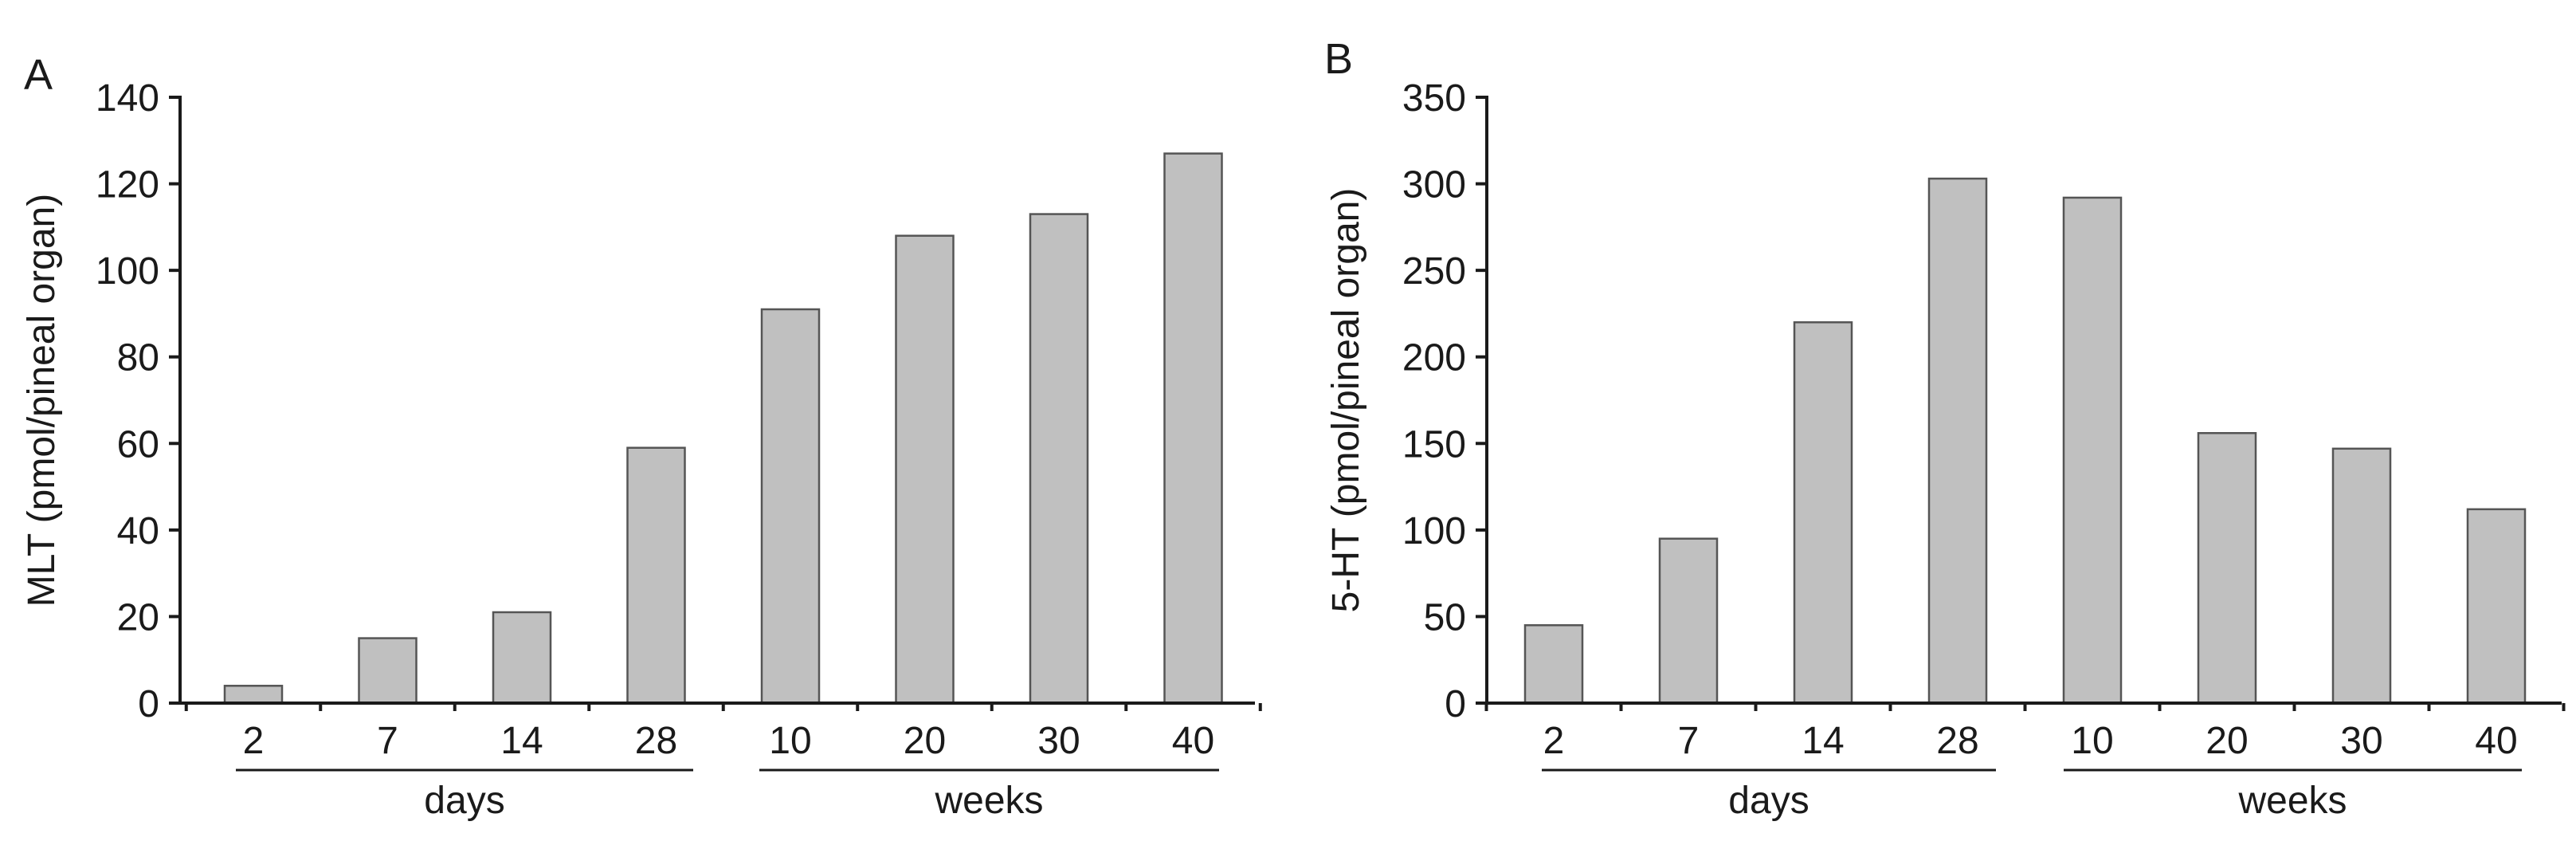 The height and width of the screenshot is (845, 2576). I want to click on y-tick-label: 140, so click(128, 98).